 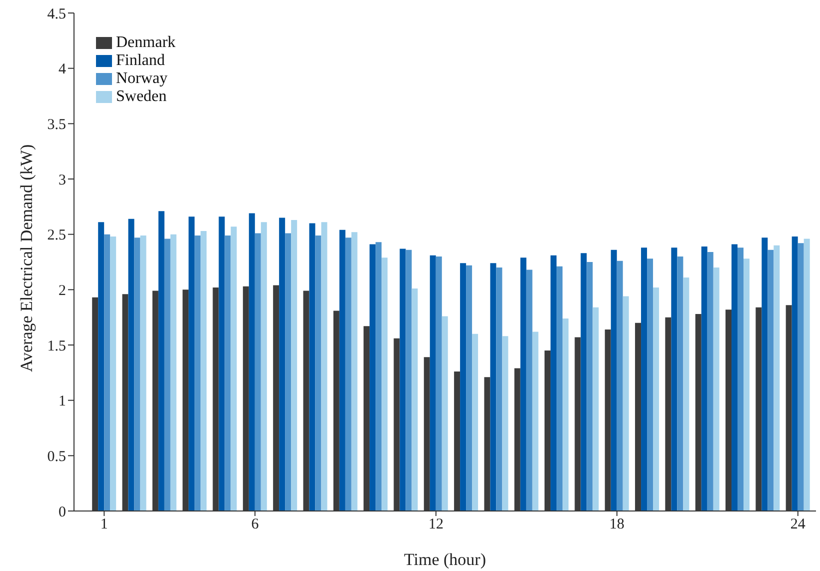 I want to click on x-tick-label: 1, so click(x=104, y=524).